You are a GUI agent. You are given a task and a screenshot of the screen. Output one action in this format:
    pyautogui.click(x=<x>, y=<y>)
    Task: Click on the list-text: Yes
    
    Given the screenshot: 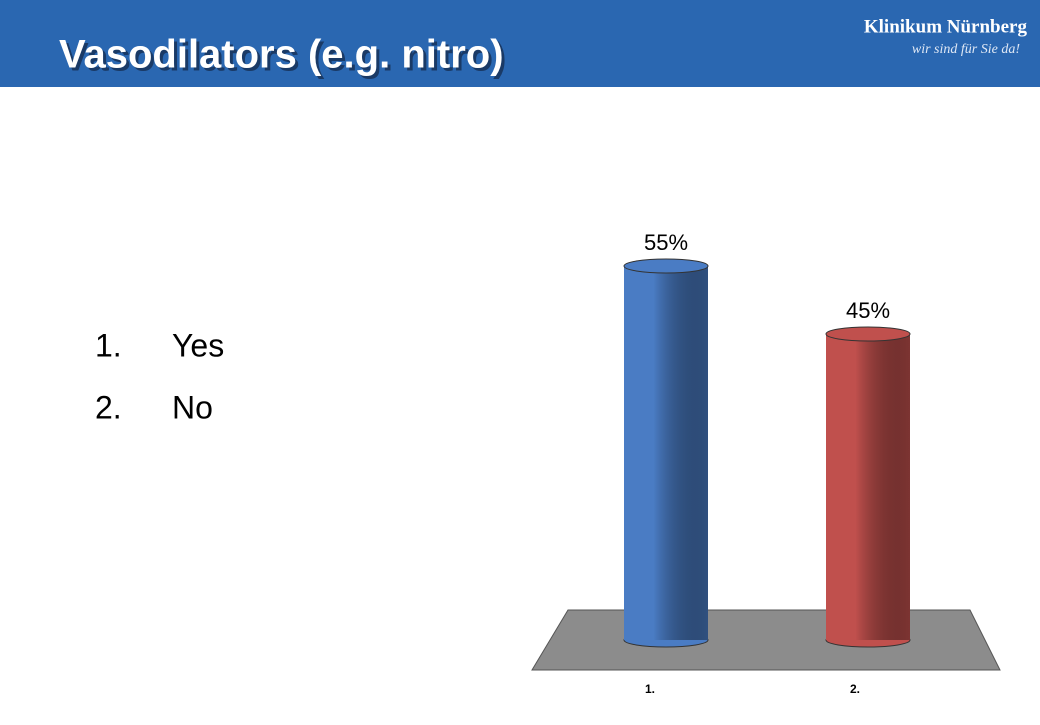 What is the action you would take?
    pyautogui.click(x=198, y=345)
    